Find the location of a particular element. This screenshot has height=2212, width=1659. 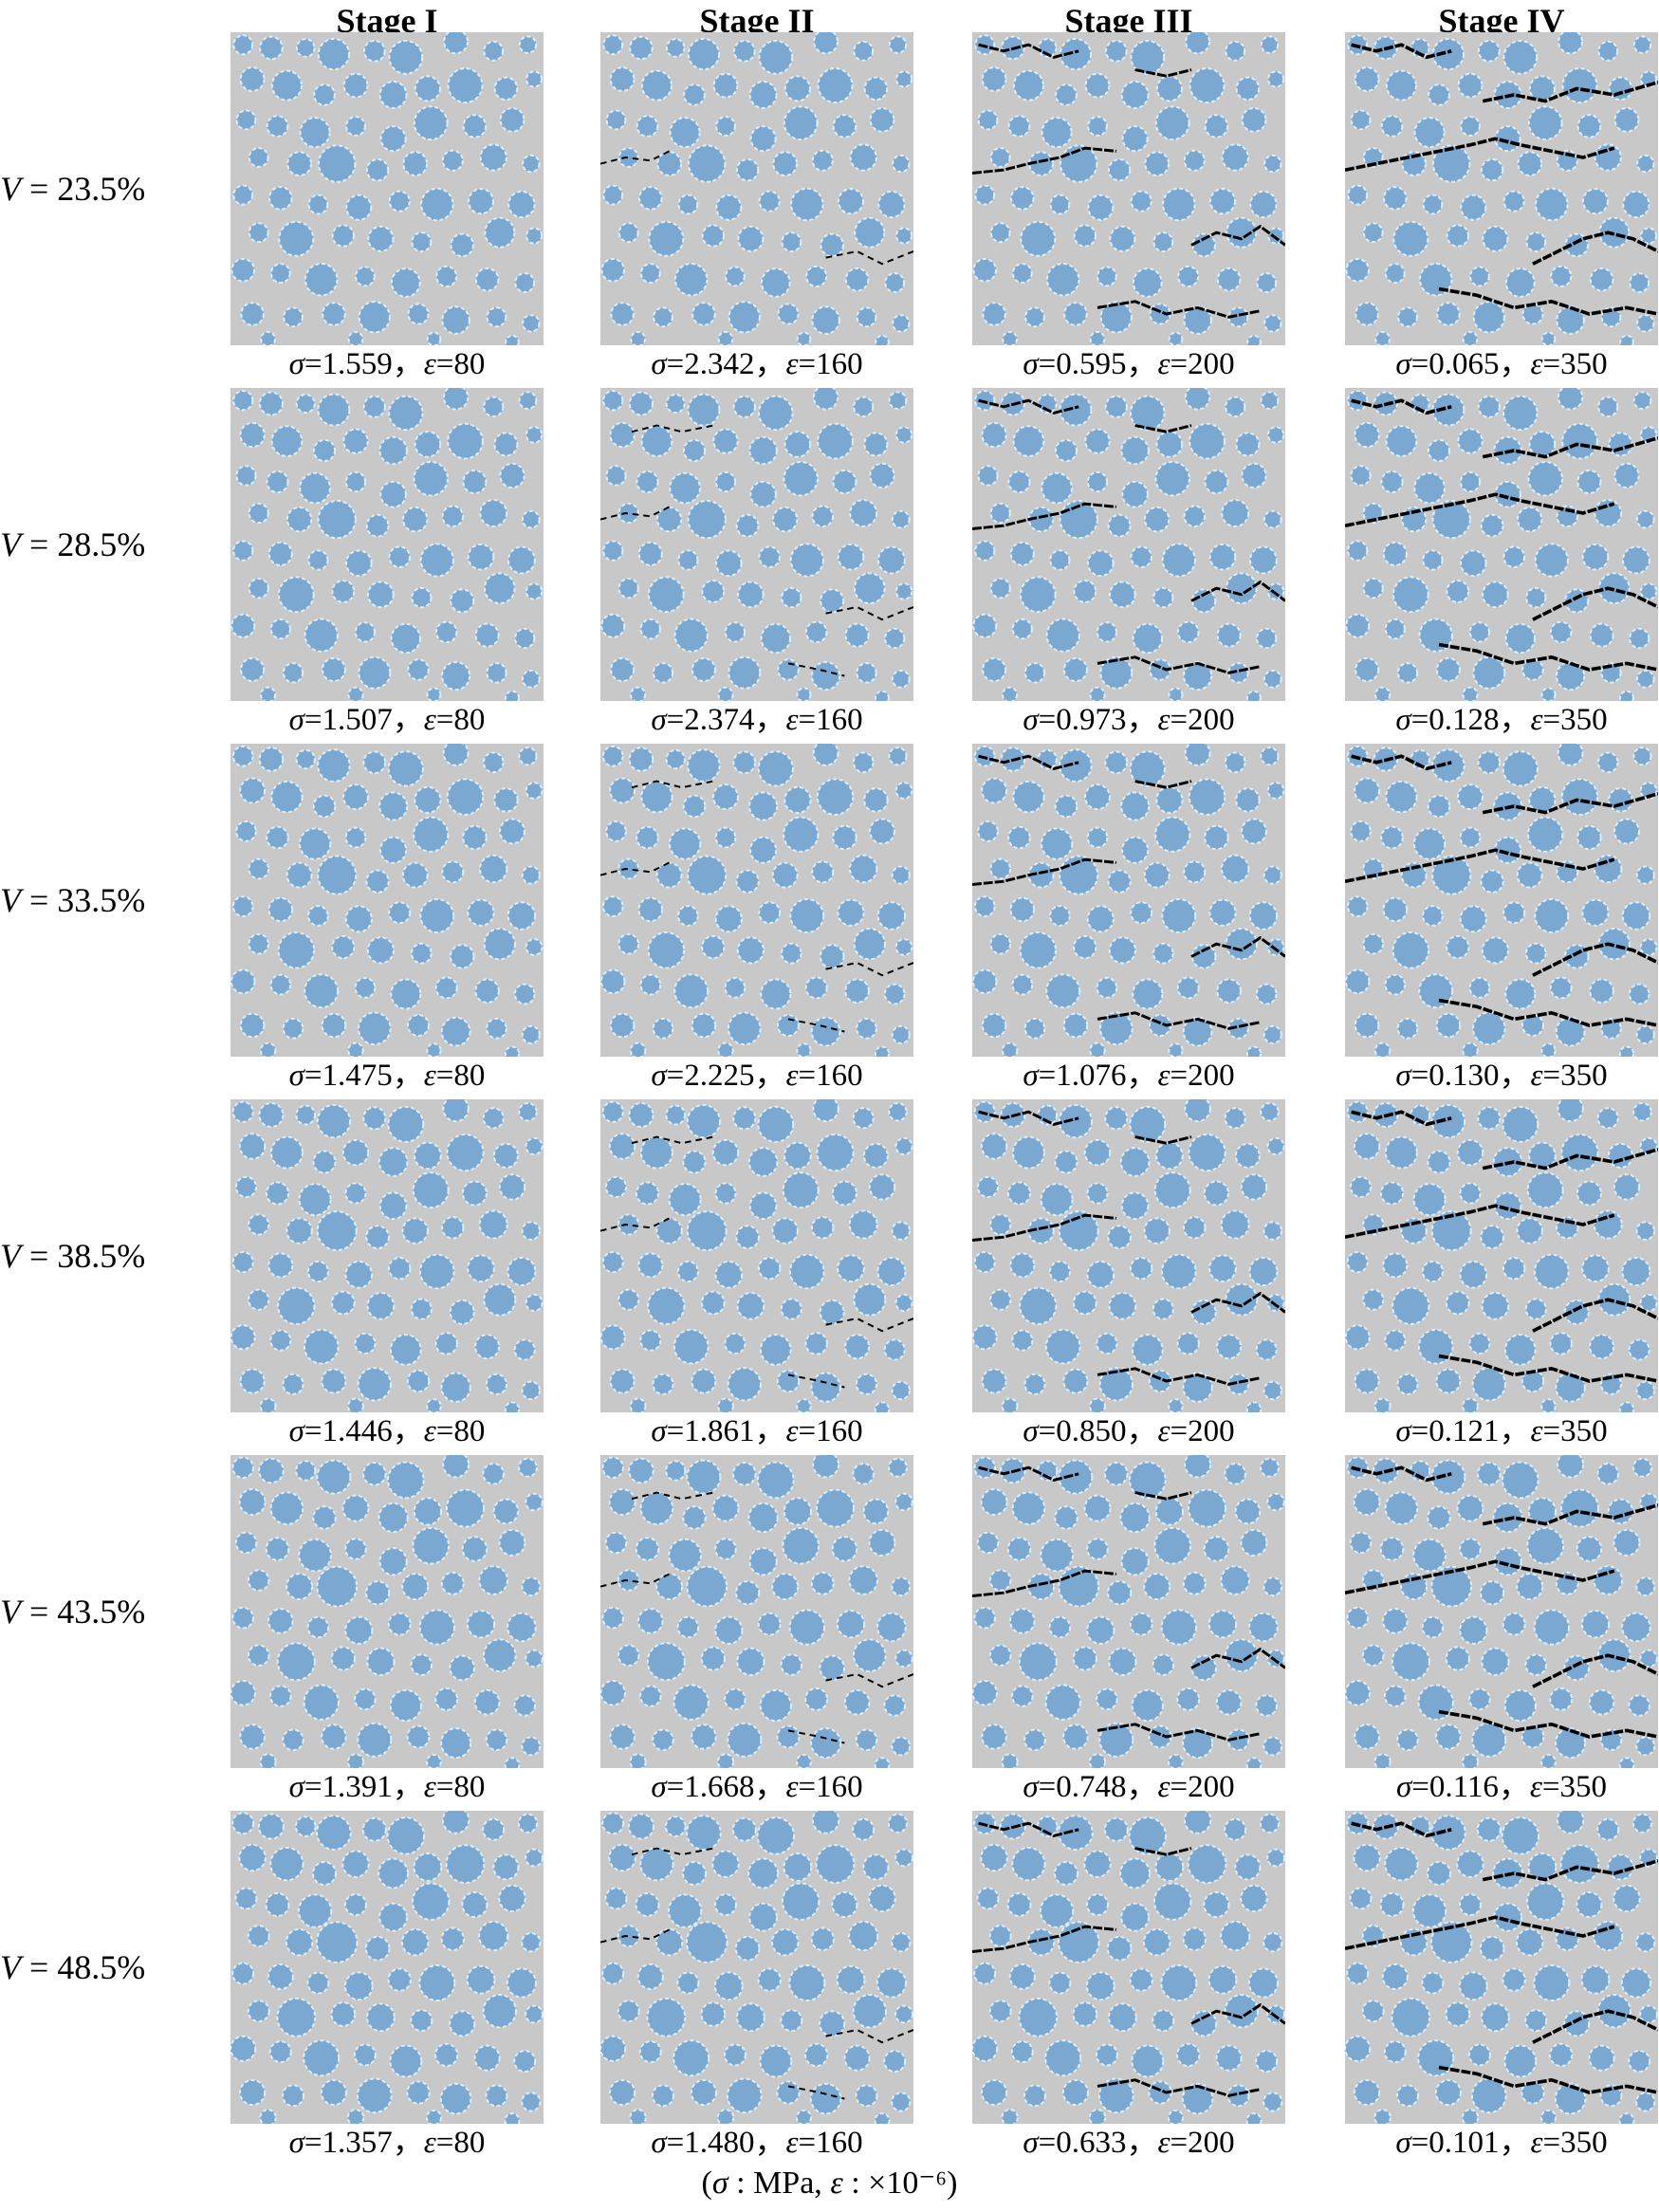

sigma-value: =1.480， is located at coordinates (726, 2143).